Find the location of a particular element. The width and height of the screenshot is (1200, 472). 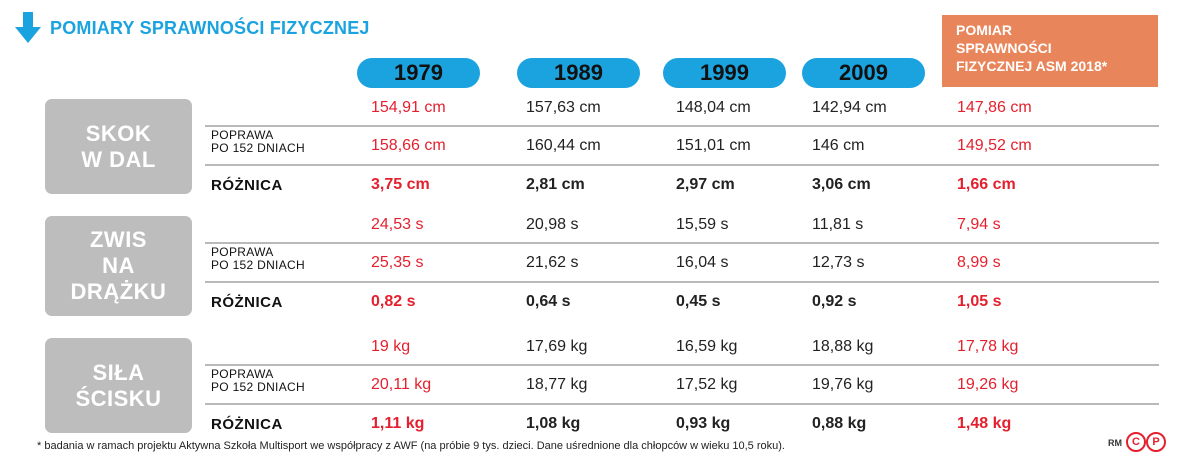

table-cell: 18,88 kg is located at coordinates (843, 346).